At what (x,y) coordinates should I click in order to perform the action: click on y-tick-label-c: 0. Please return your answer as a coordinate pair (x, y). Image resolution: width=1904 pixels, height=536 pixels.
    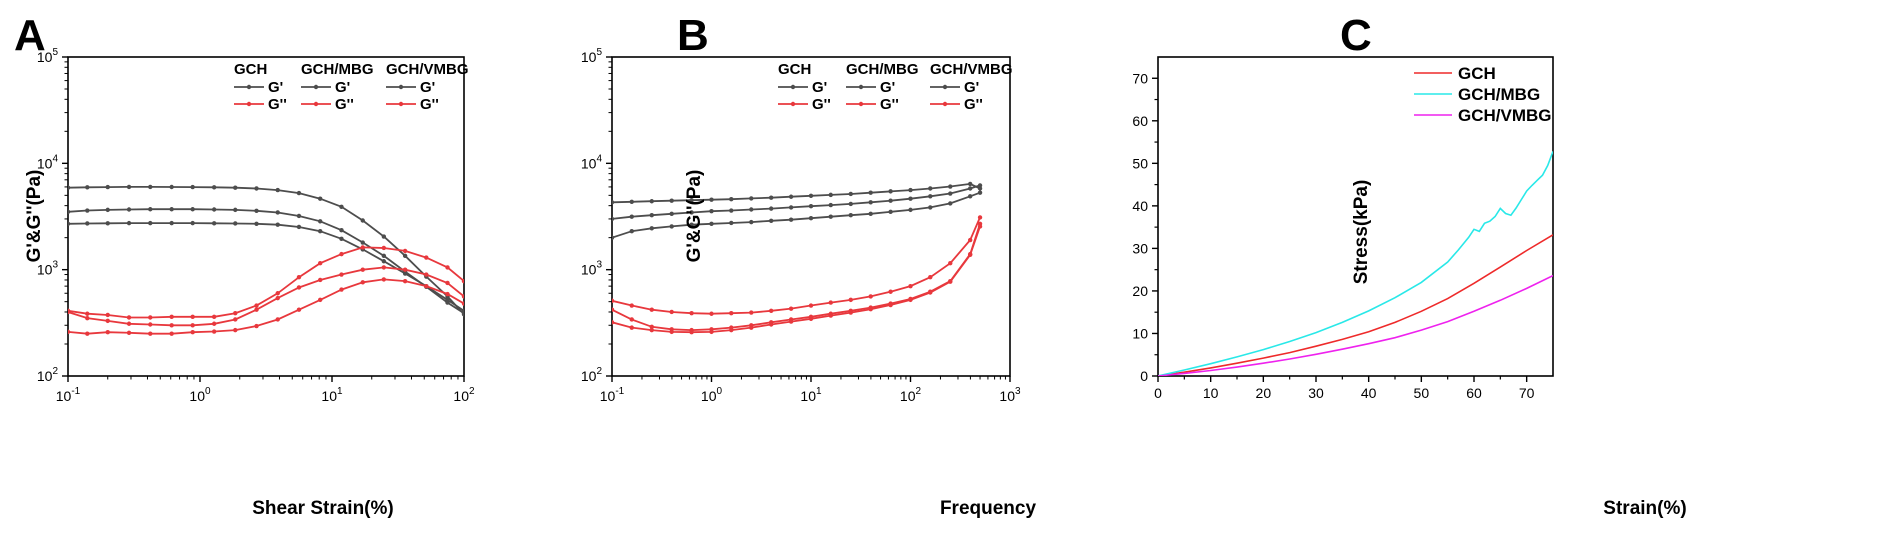
    Looking at the image, I should click on (1144, 376).